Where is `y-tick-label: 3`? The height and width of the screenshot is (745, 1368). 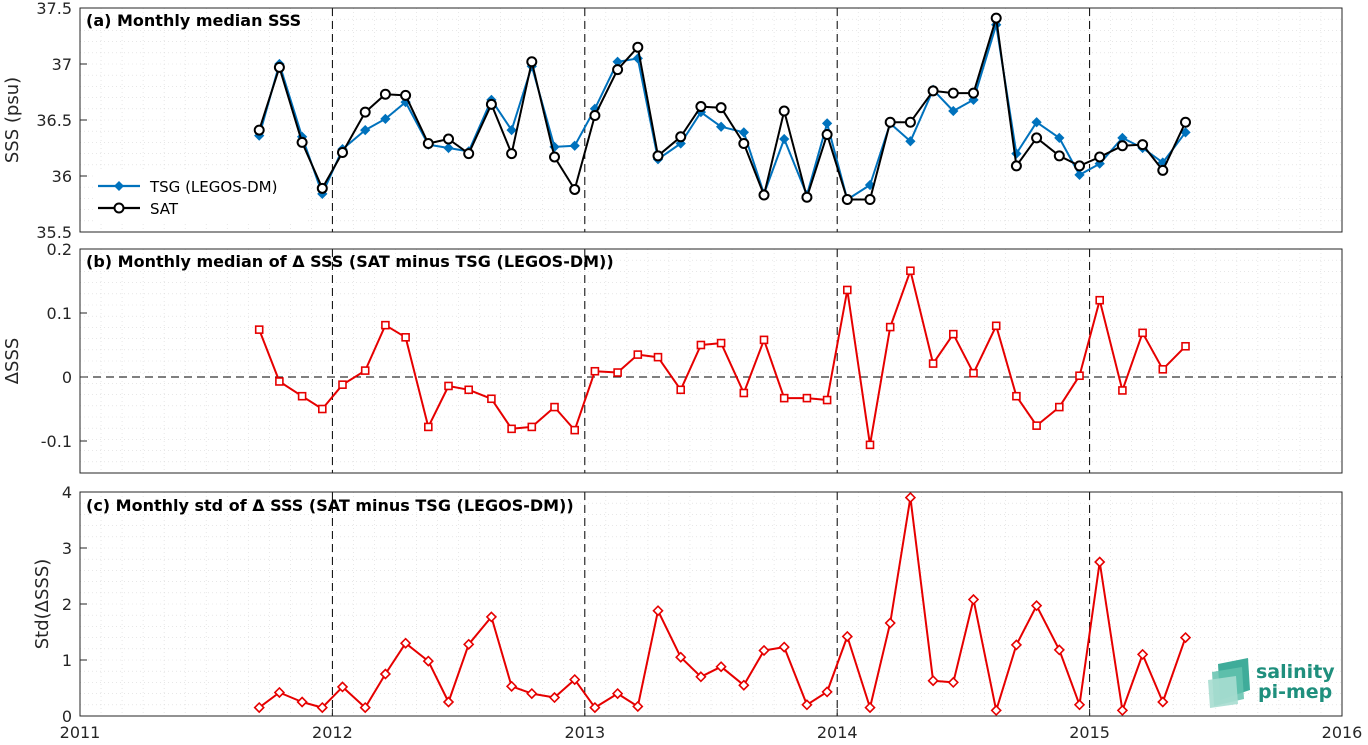
y-tick-label: 3 is located at coordinates (67, 548).